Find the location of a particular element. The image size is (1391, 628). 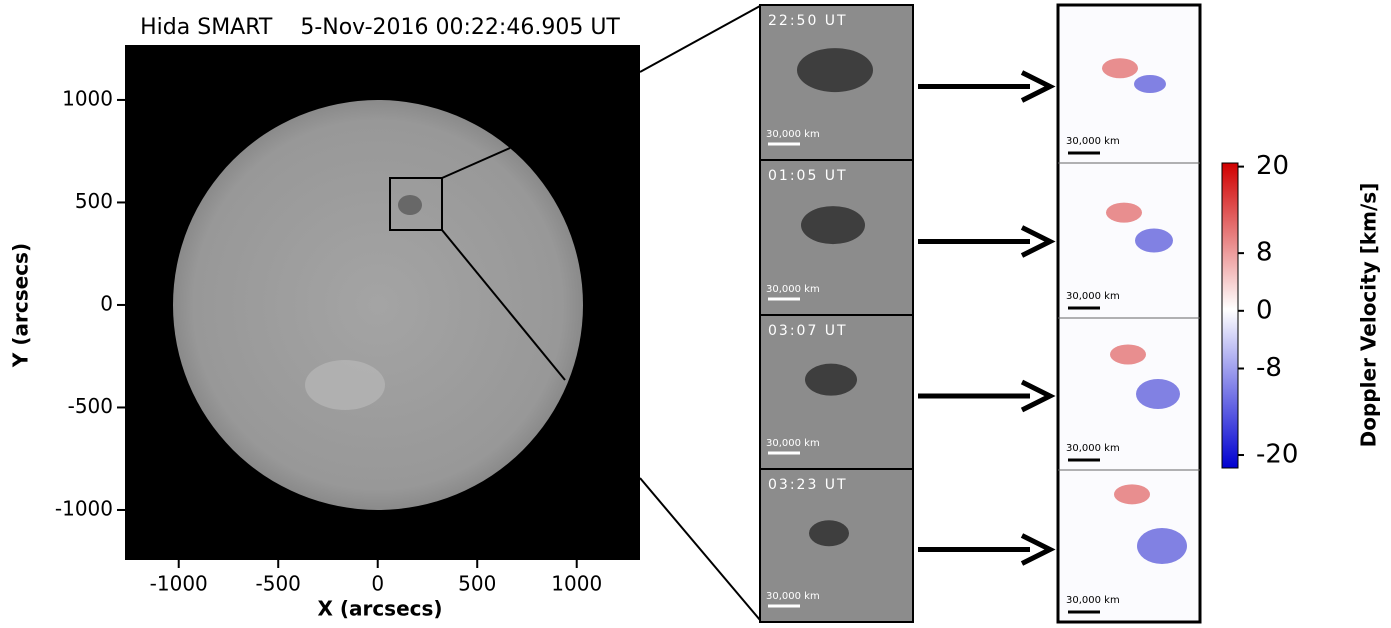

colorbar-tick-label: 0 is located at coordinates (1264, 310).